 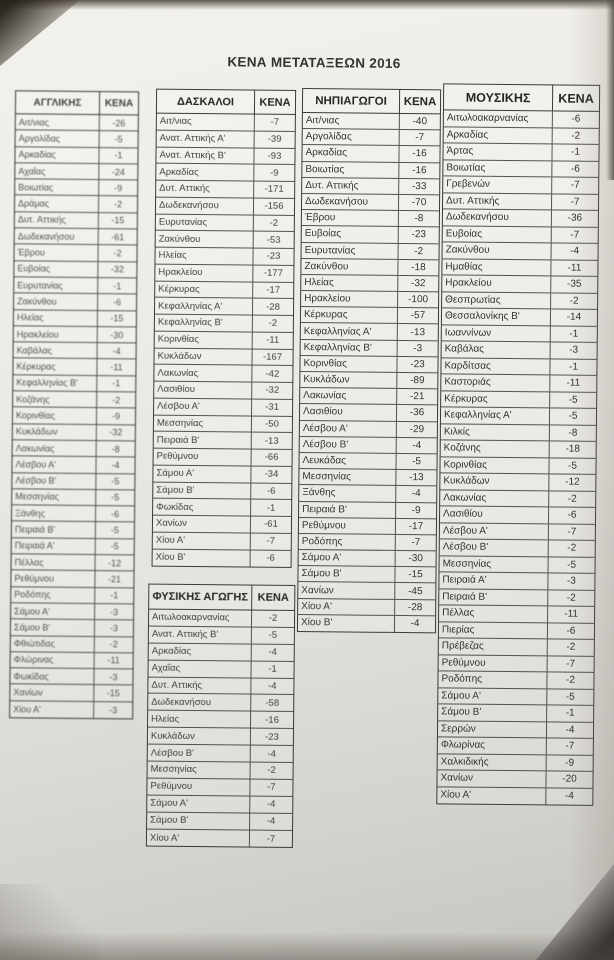 I want to click on table-row: Χίου Α' -3, so click(x=71, y=709).